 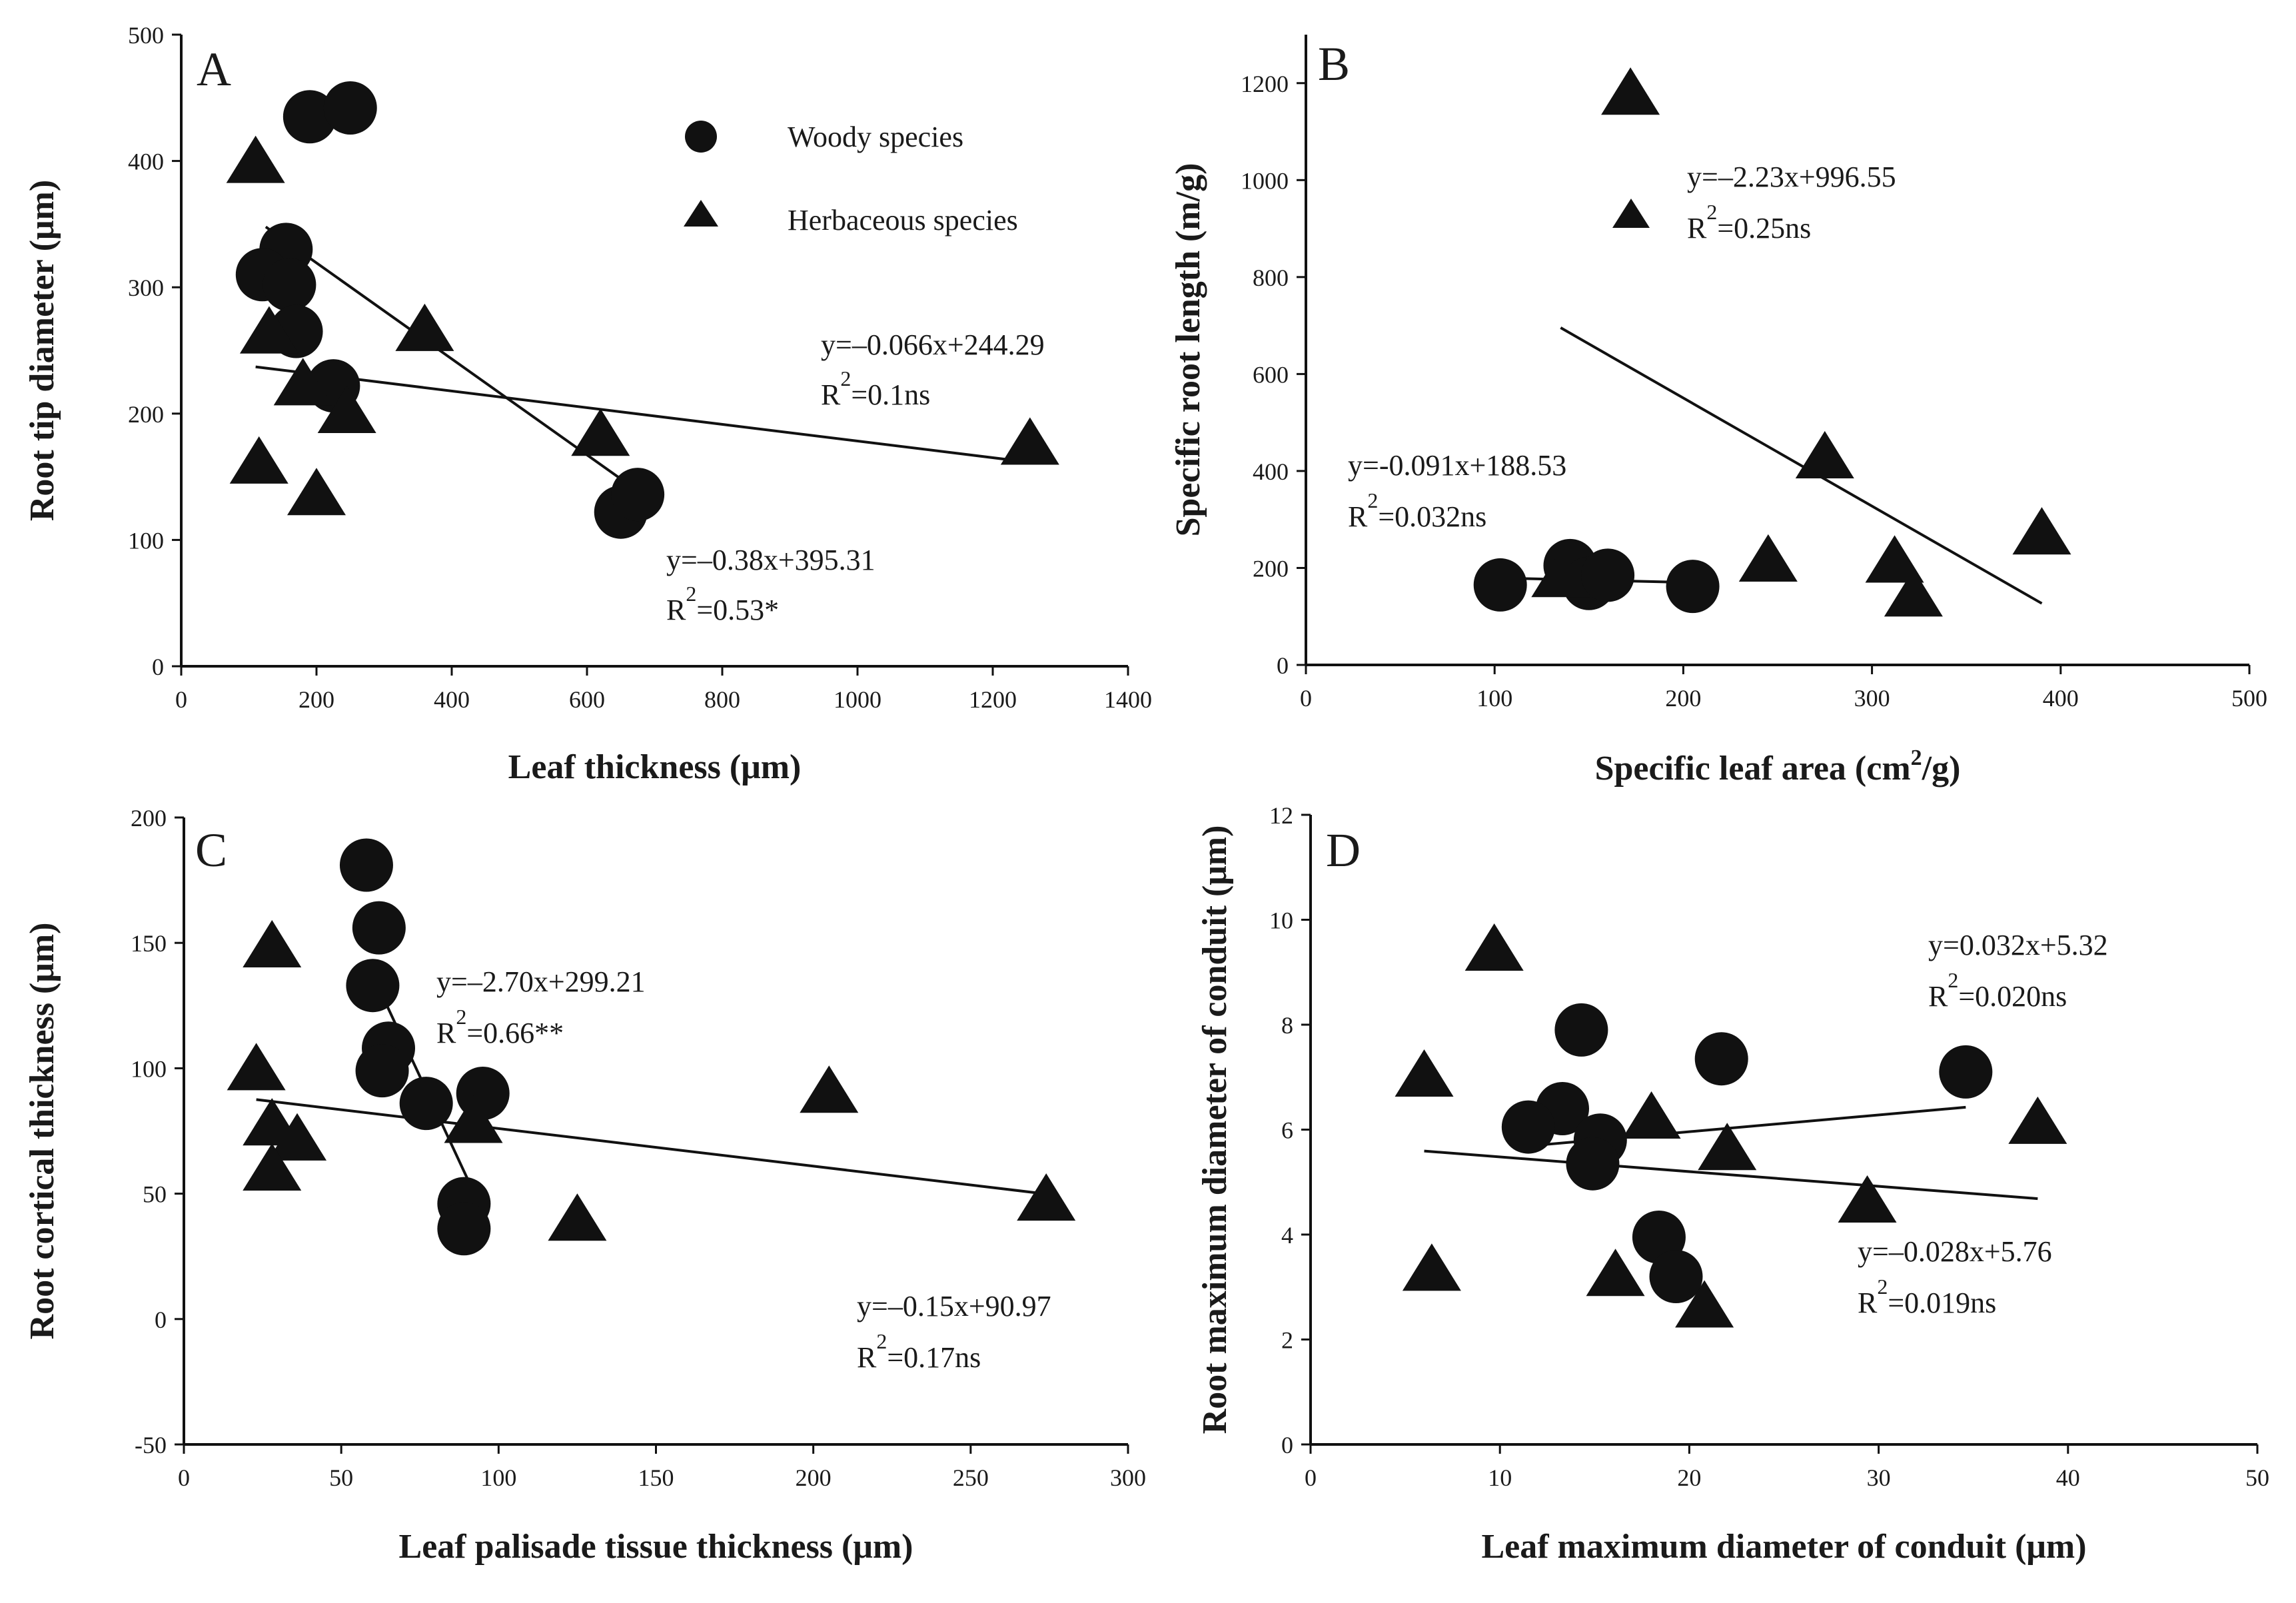 I want to click on y-tick-label: 10, so click(x=1281, y=921).